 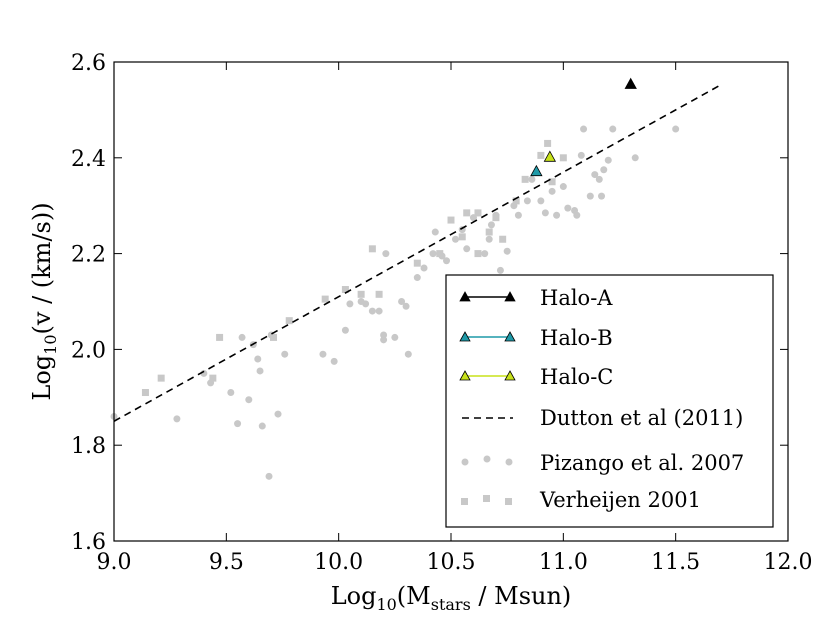 I want to click on x-axis-label-sub: 10, so click(x=386, y=604).